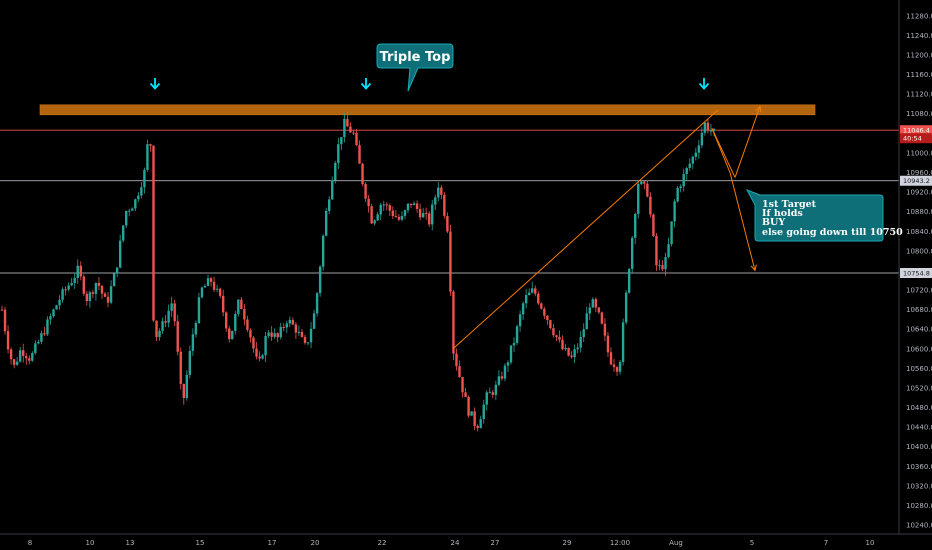 This screenshot has height=550, width=932. What do you see at coordinates (916, 273) in the screenshot?
I see `price-tag-label: 10754.8` at bounding box center [916, 273].